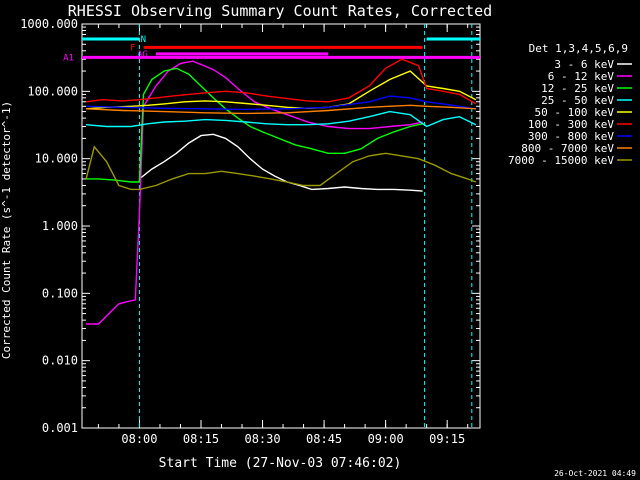 The width and height of the screenshot is (640, 480). I want to click on y-tick-label: 0.100, so click(60, 293).